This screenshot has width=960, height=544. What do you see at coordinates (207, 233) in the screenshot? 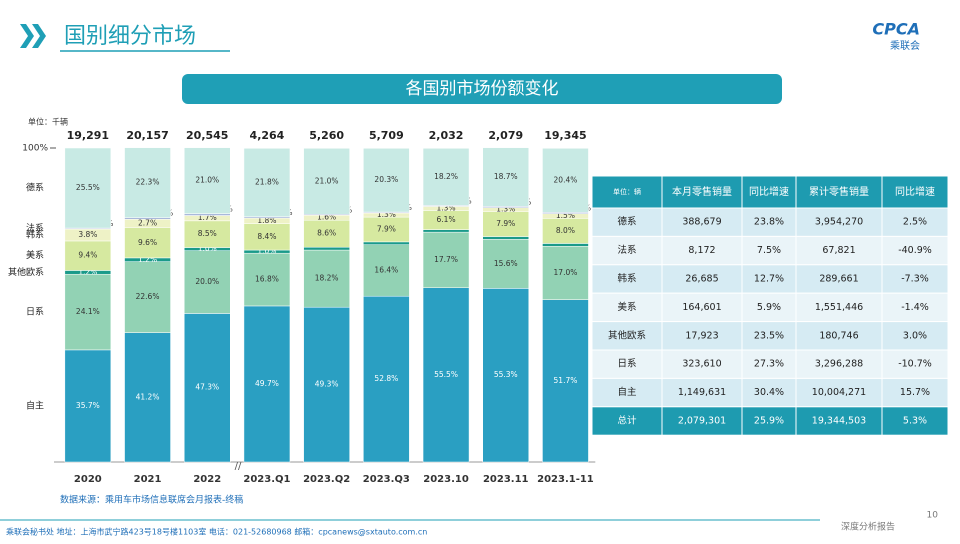
I see `value-label: 8.5%` at bounding box center [207, 233].